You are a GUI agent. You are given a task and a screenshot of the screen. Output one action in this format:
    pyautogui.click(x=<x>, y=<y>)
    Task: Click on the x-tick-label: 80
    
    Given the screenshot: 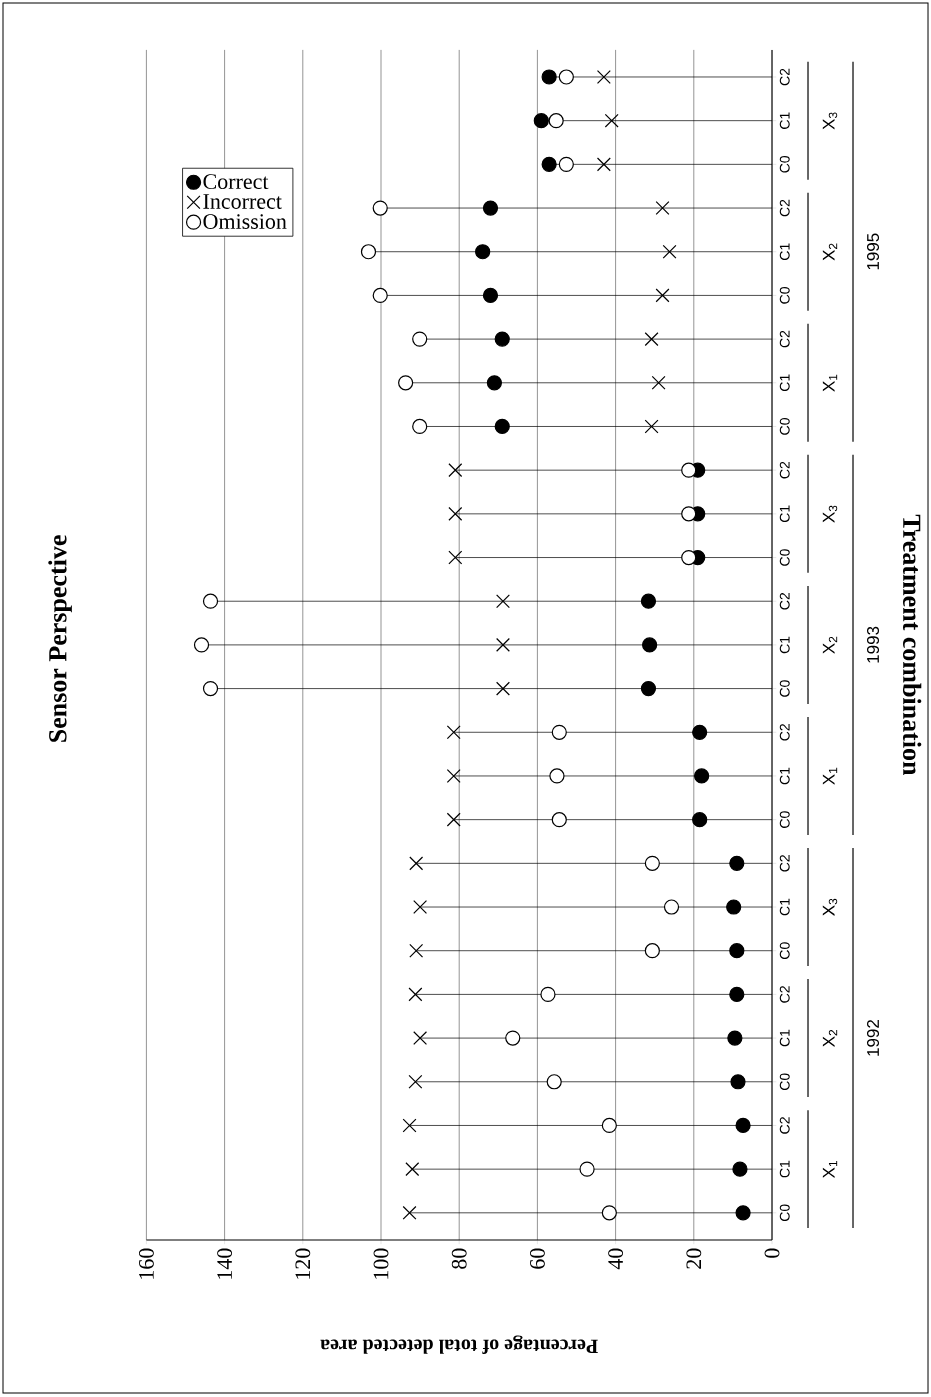 What is the action you would take?
    pyautogui.click(x=459, y=1258)
    